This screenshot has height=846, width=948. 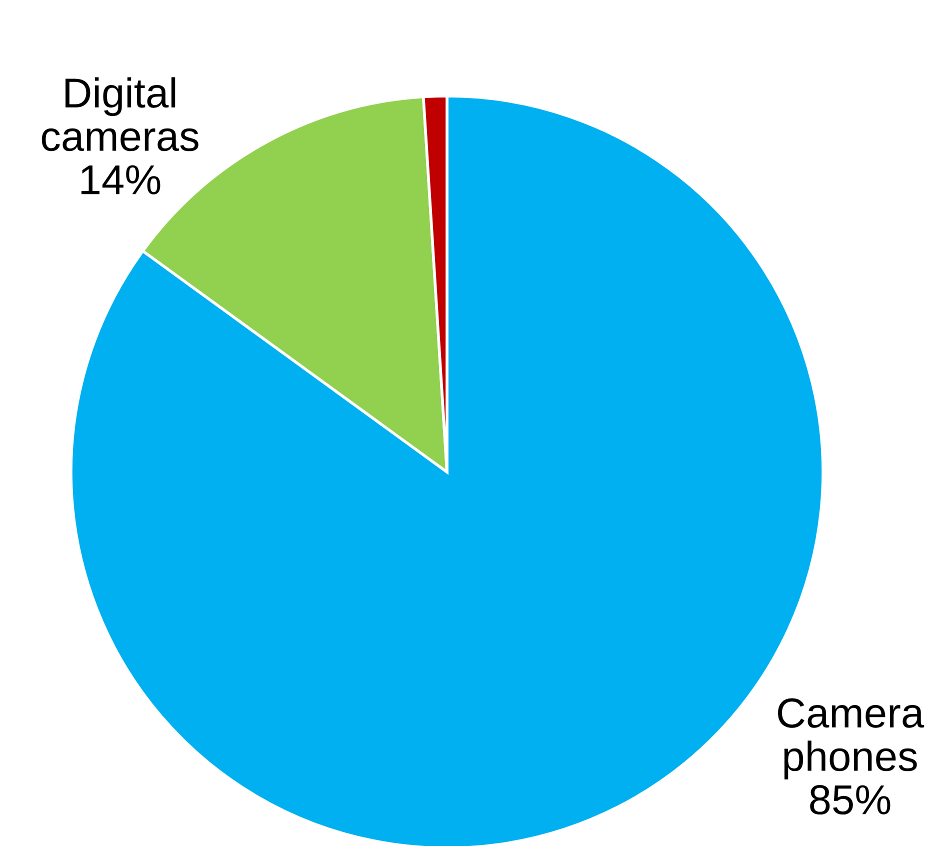 I want to click on slice-label: Camera phones, so click(x=851, y=739).